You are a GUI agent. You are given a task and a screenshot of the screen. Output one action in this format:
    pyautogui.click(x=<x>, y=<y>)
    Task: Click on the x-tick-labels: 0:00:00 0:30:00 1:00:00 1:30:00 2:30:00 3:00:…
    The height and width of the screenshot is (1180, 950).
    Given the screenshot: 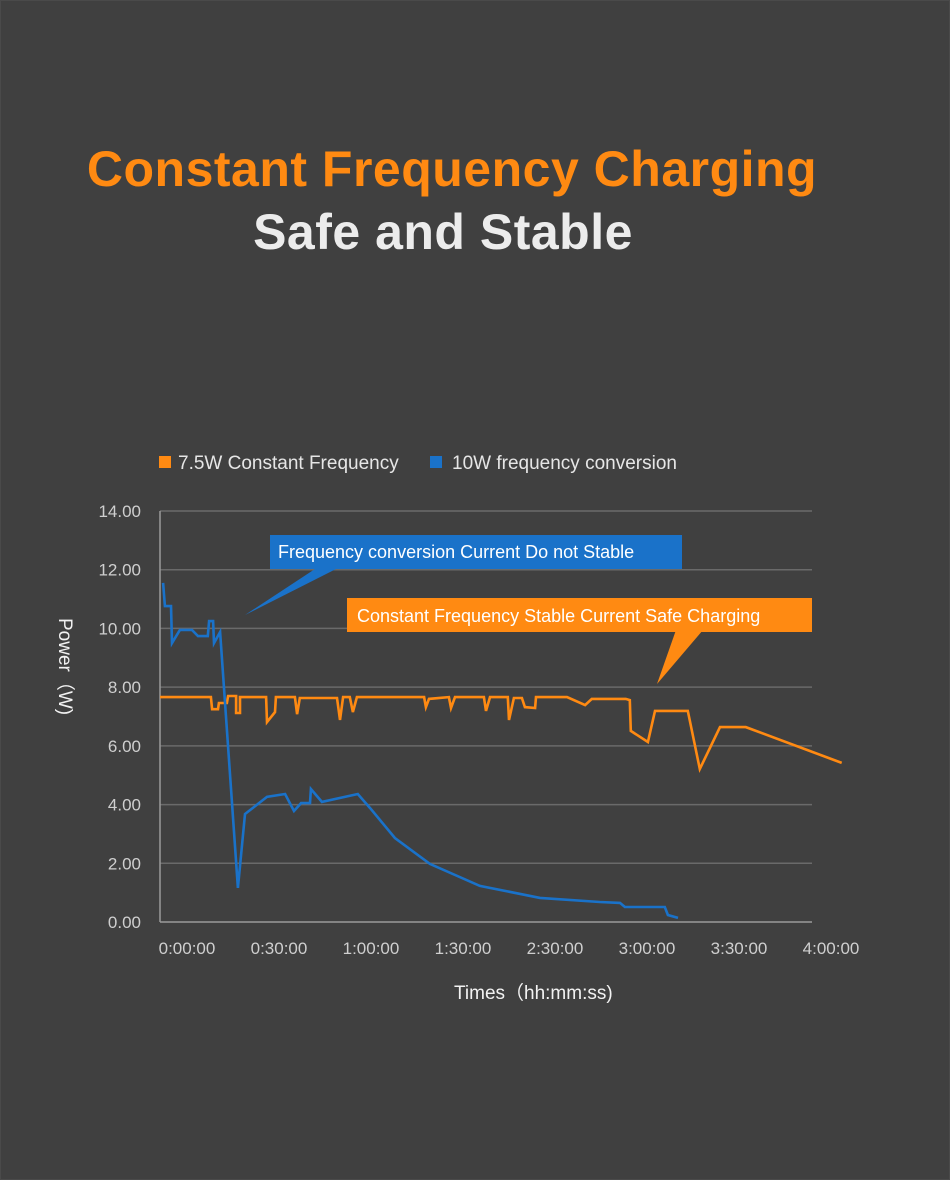 What is the action you would take?
    pyautogui.click(x=509, y=948)
    